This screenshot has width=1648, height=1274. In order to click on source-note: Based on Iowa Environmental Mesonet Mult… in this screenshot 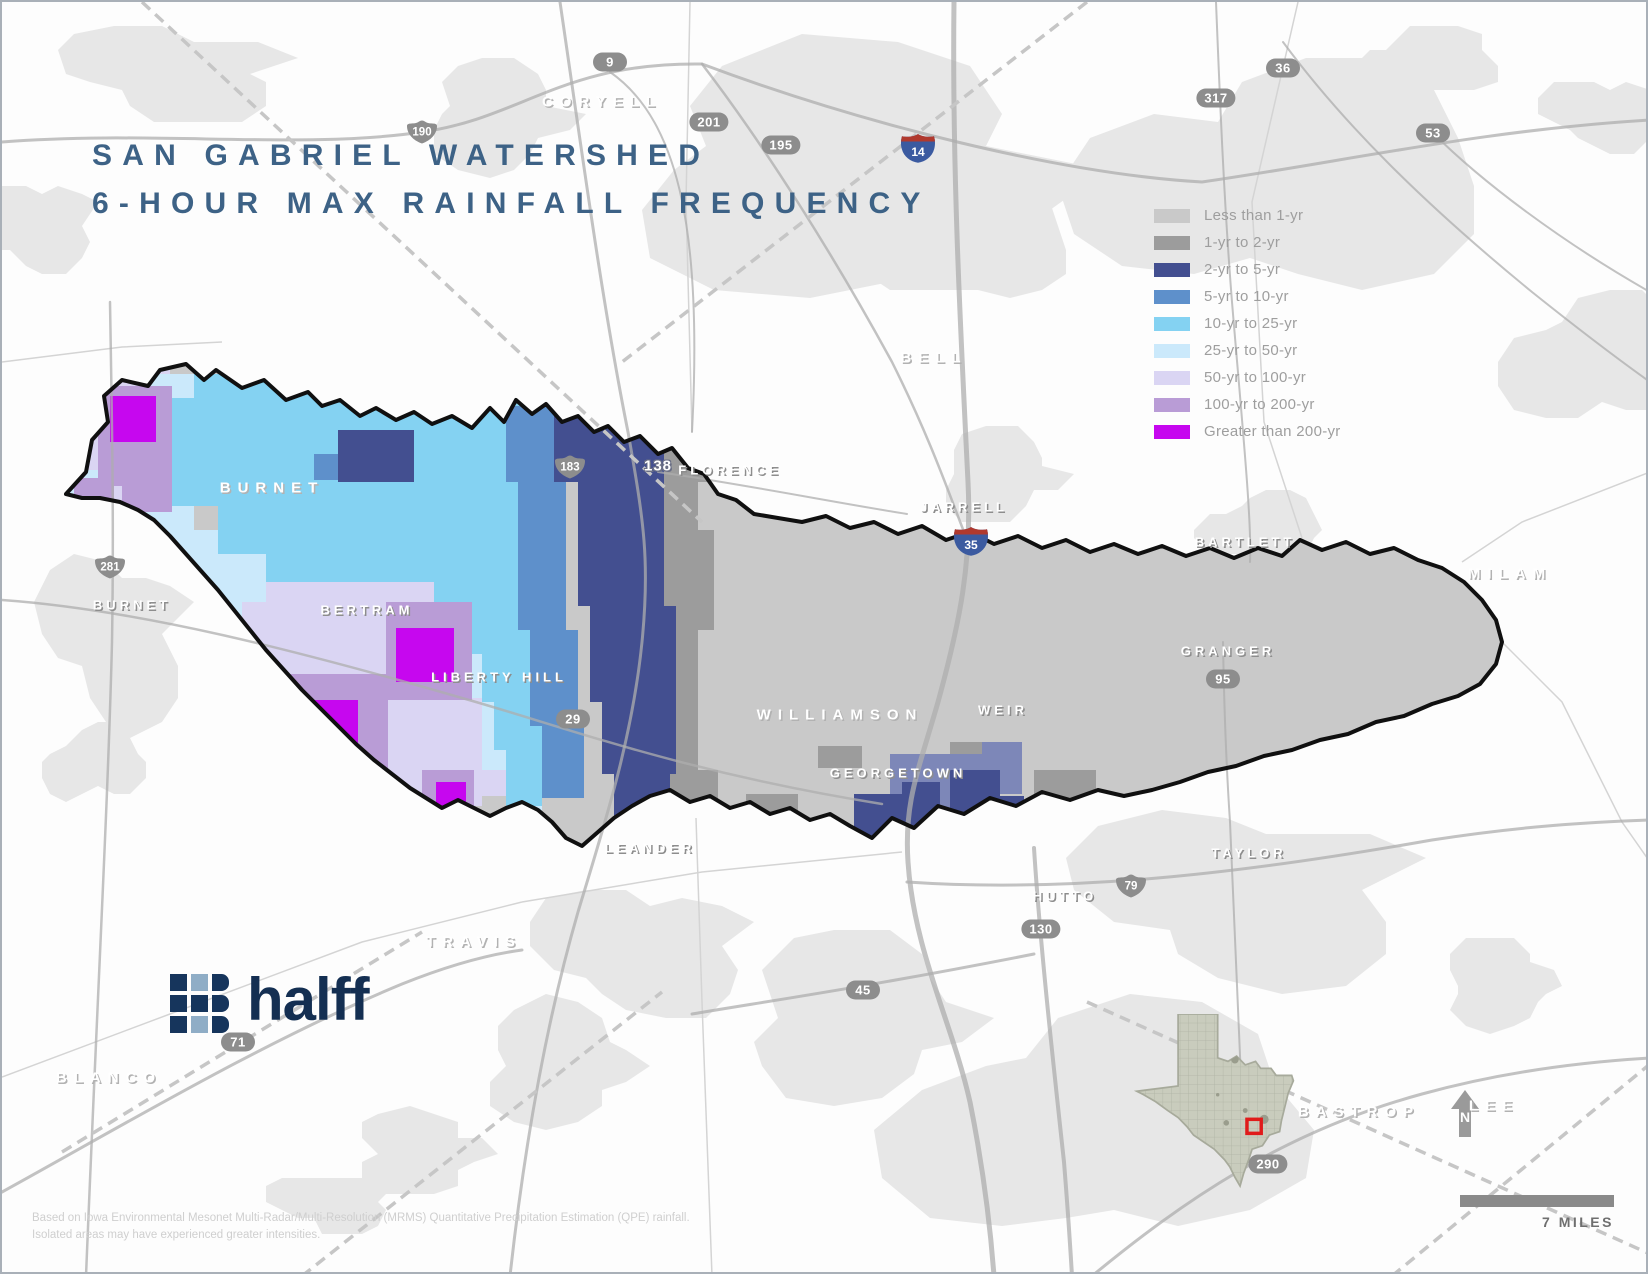, I will do `click(361, 1227)`.